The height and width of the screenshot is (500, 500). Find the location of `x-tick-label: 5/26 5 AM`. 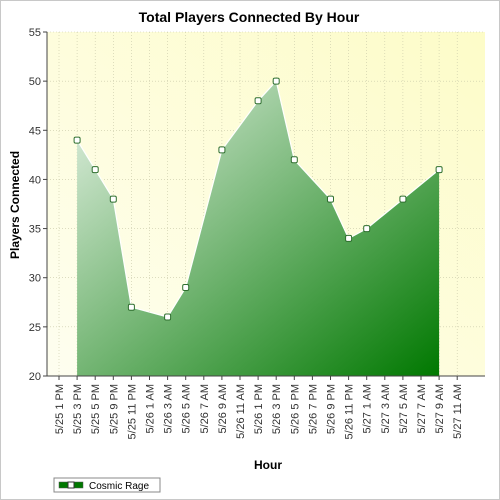

x-tick-label: 5/26 5 AM is located at coordinates (187, 409).